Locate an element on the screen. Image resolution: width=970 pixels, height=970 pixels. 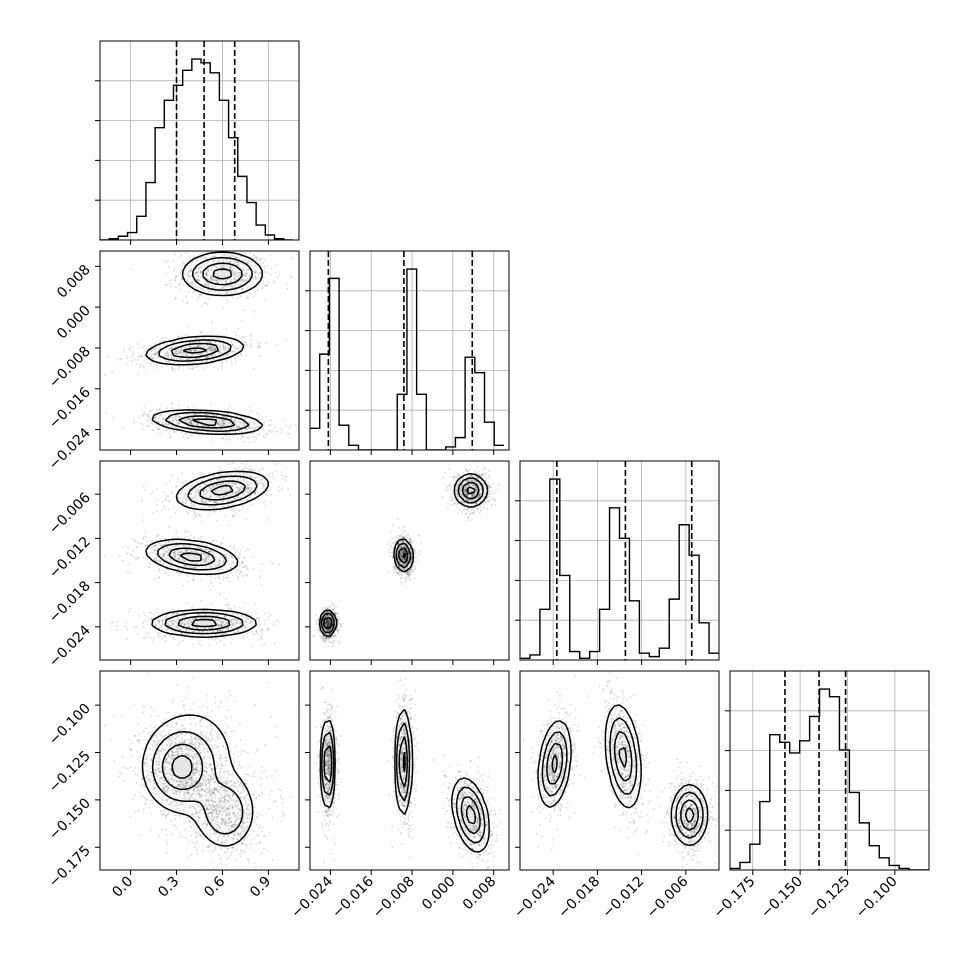
x-tick-label: 0.6 is located at coordinates (214, 886).